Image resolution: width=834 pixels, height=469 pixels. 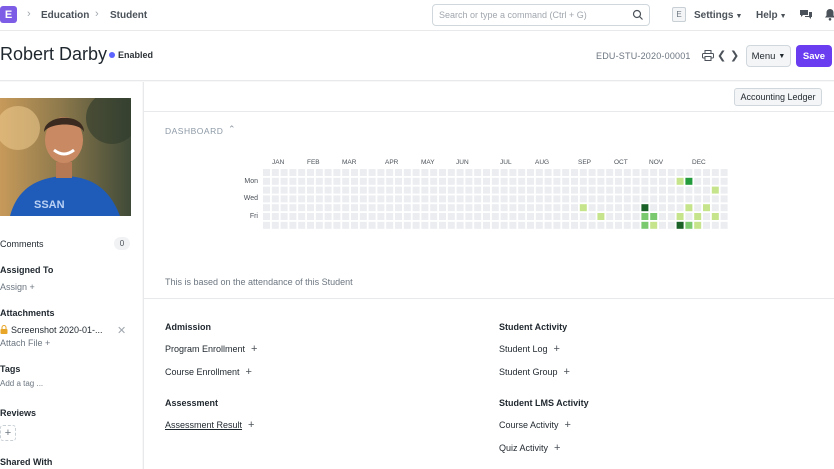 What do you see at coordinates (251, 425) in the screenshot?
I see `add-icon: +` at bounding box center [251, 425].